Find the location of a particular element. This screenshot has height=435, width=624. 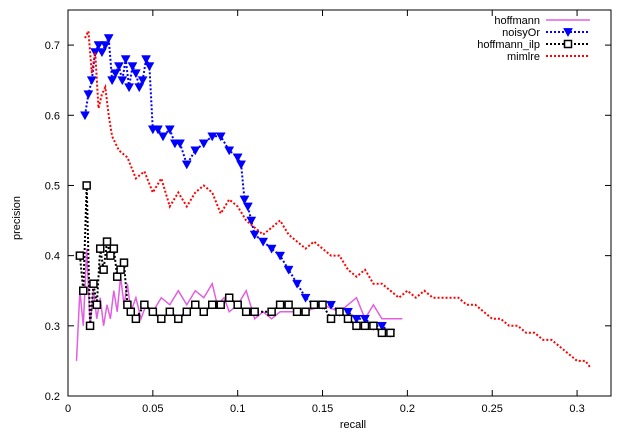

x-tick-label: 0.1 is located at coordinates (237, 409).